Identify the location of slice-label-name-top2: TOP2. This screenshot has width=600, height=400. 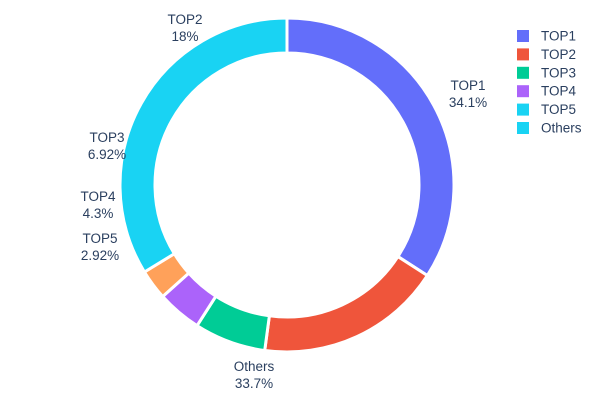
(184, 19).